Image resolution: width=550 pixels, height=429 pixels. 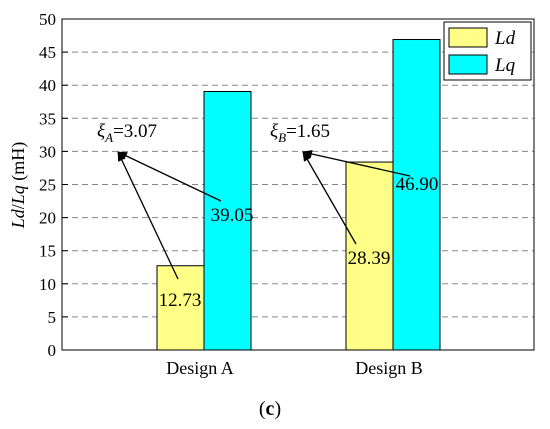 I want to click on value-label: 12.73, so click(x=180, y=300).